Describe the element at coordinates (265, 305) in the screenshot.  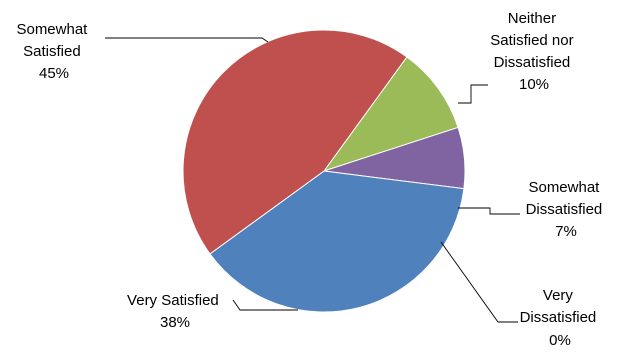
I see `leader-line-very-satisfied` at that location.